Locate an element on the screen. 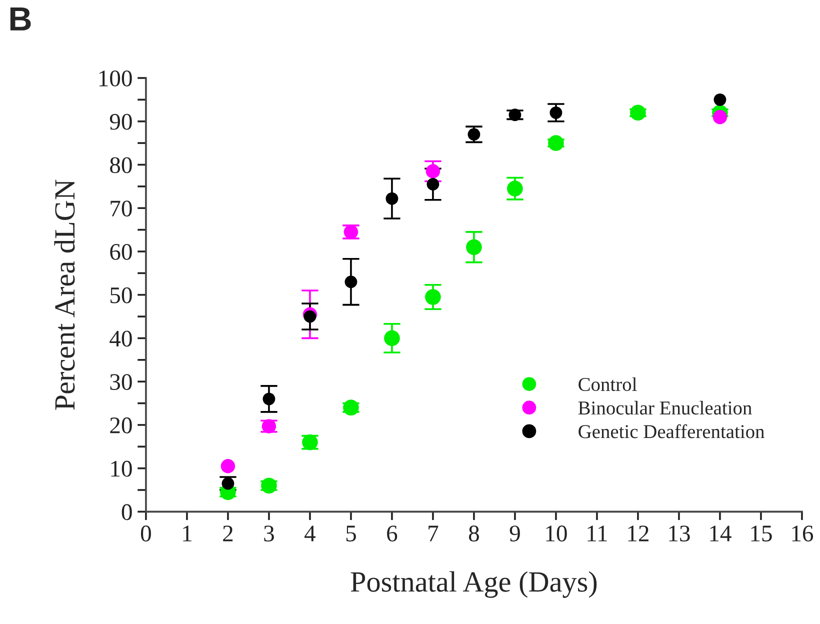  legend-label: Control is located at coordinates (607, 384).